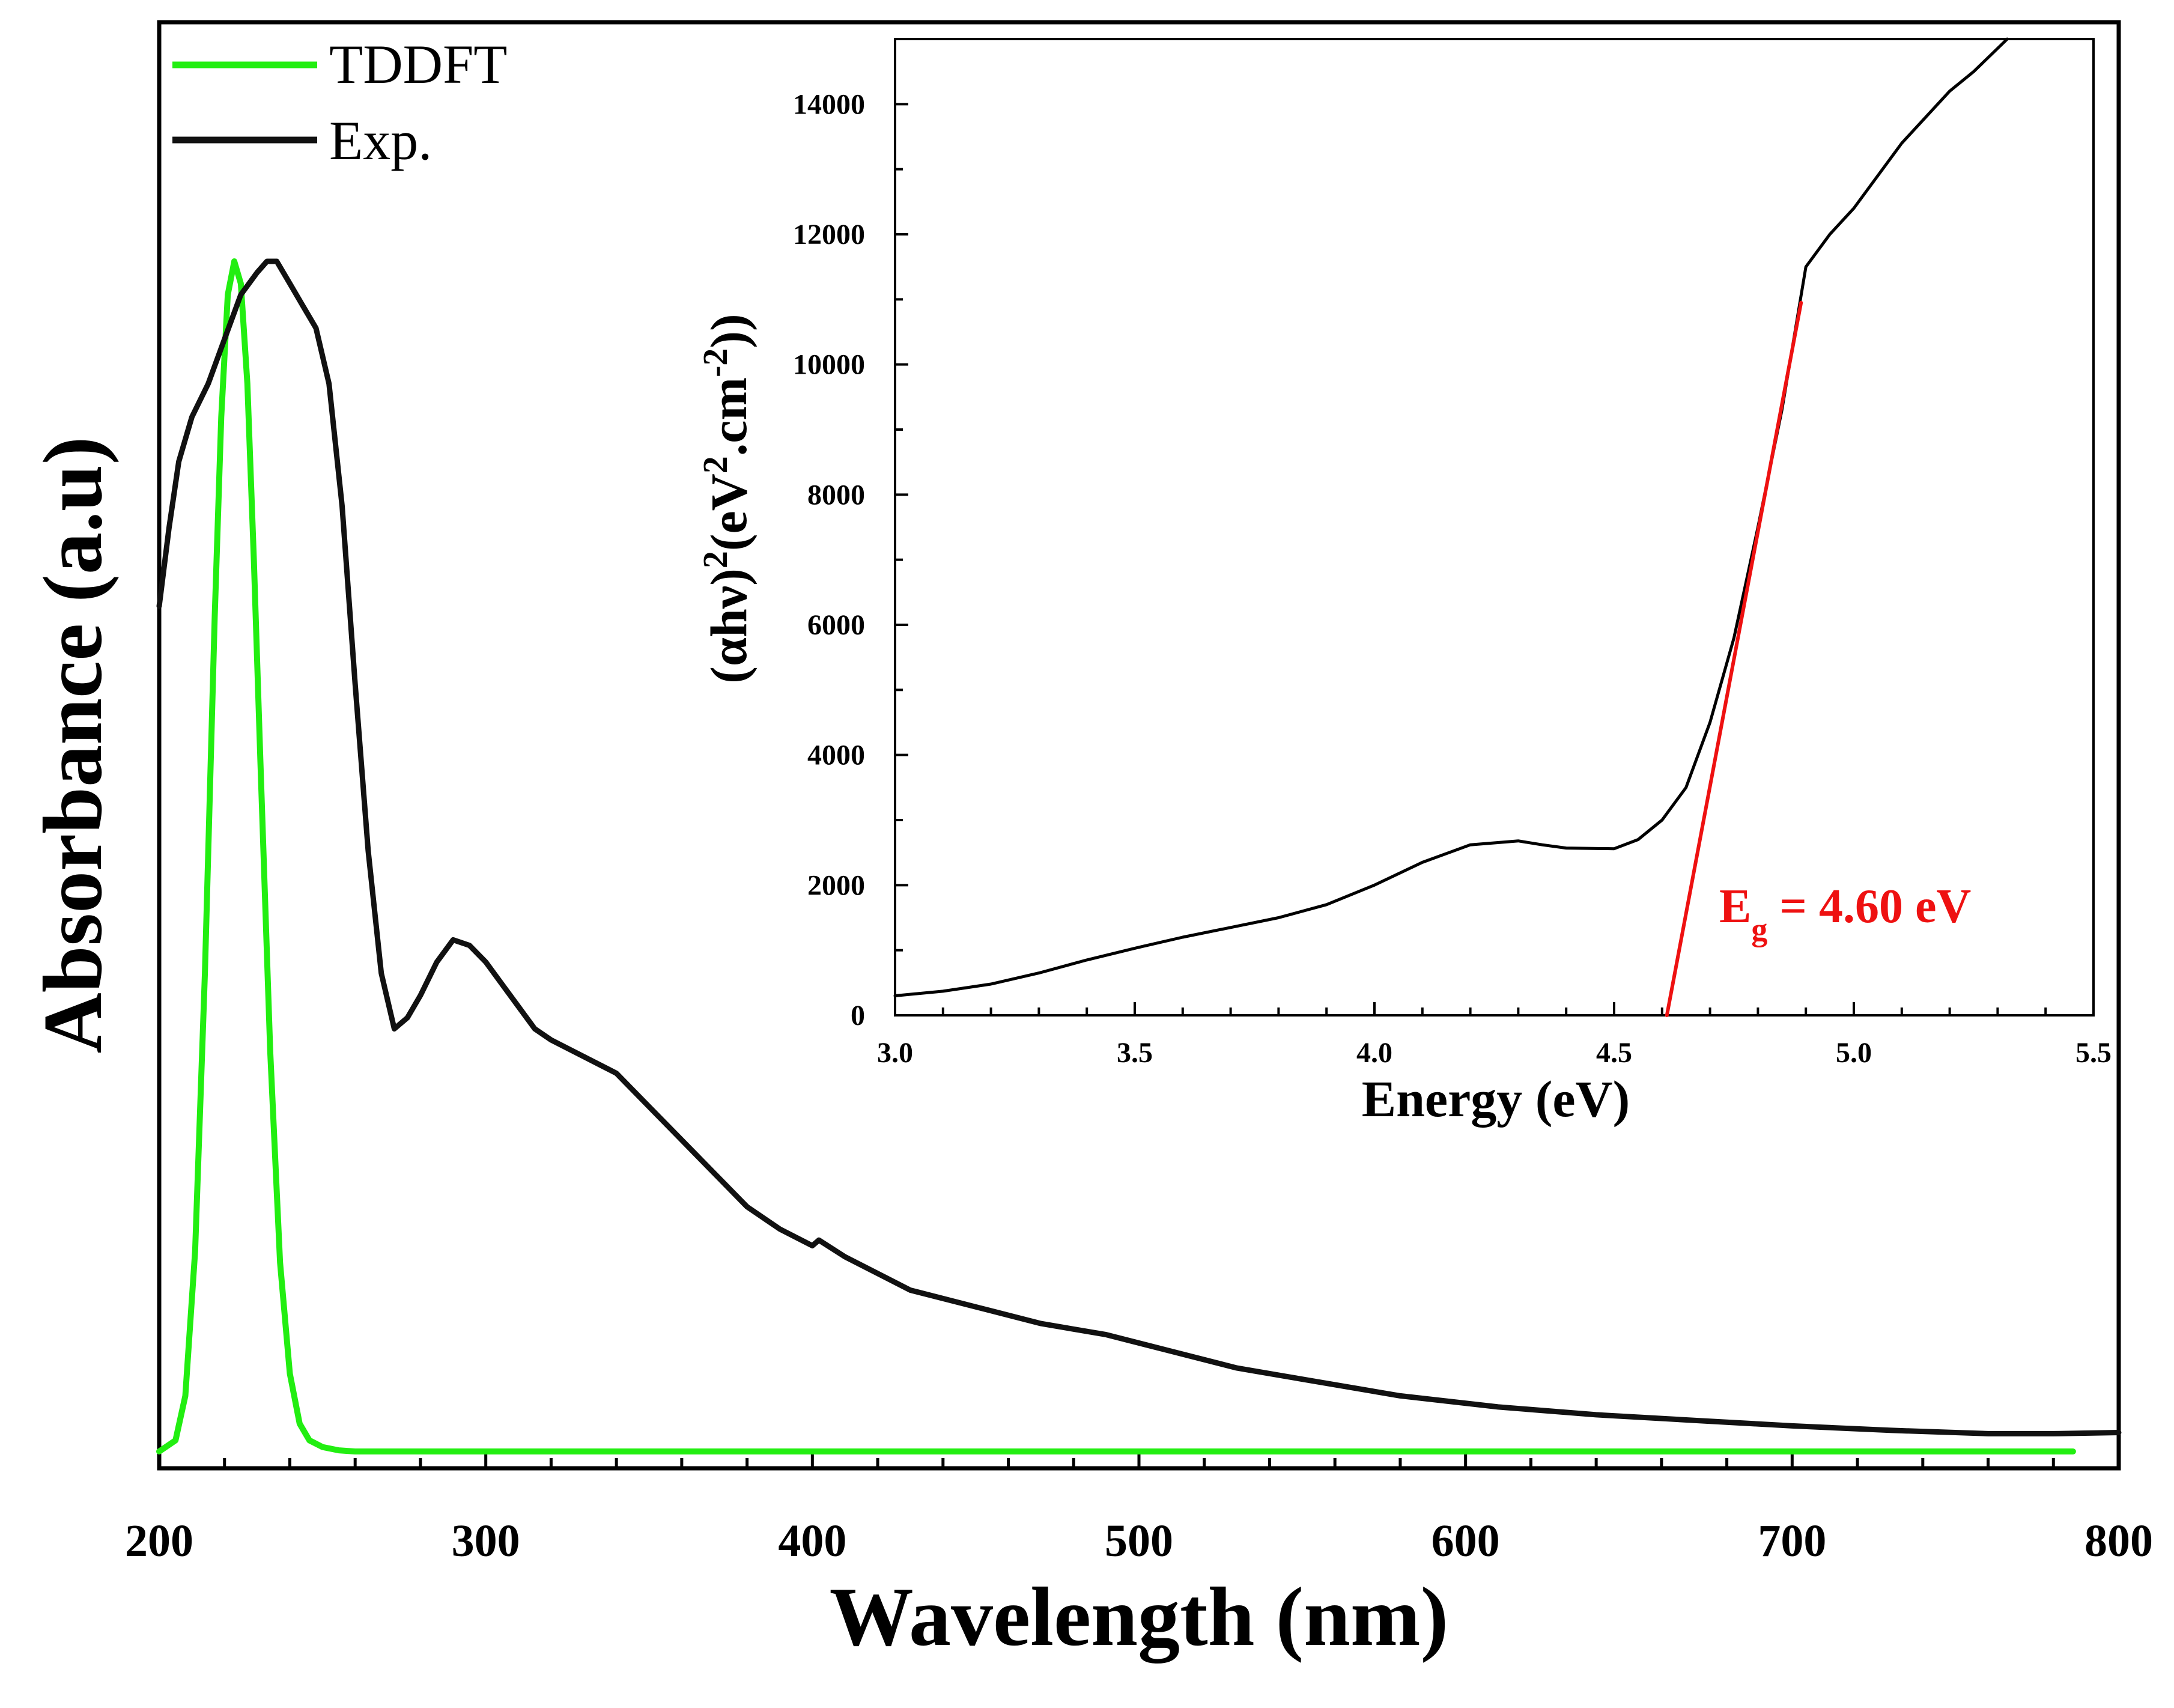 The width and height of the screenshot is (2174, 1708). I want to click on main-x-tick-labels: 200 300 400 500 600 700 800, so click(1139, 1541).